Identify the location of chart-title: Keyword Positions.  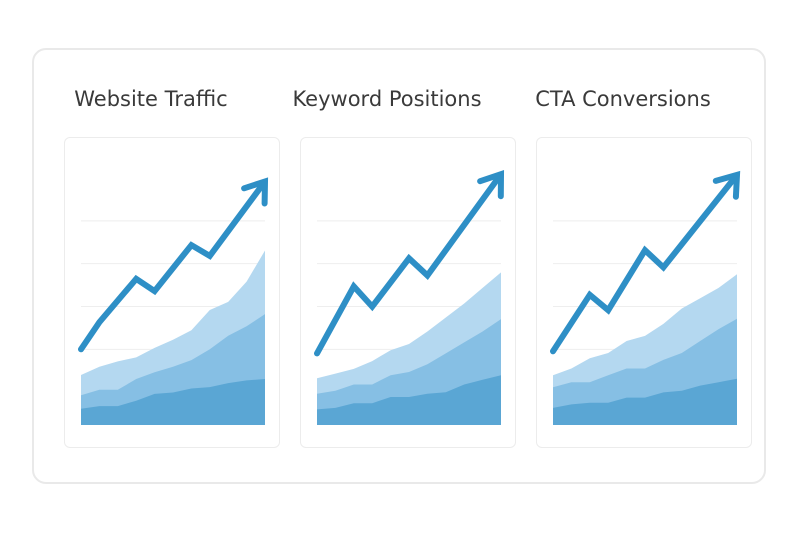
(387, 99).